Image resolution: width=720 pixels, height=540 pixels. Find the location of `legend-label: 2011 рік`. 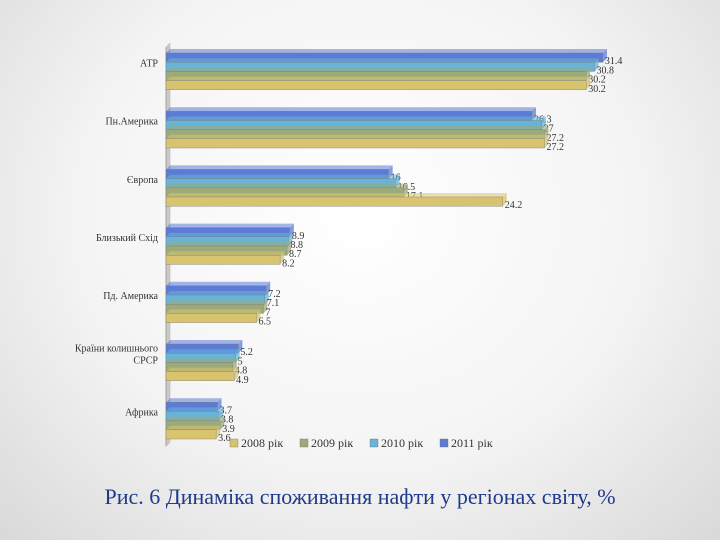

legend-label: 2011 рік is located at coordinates (472, 443).